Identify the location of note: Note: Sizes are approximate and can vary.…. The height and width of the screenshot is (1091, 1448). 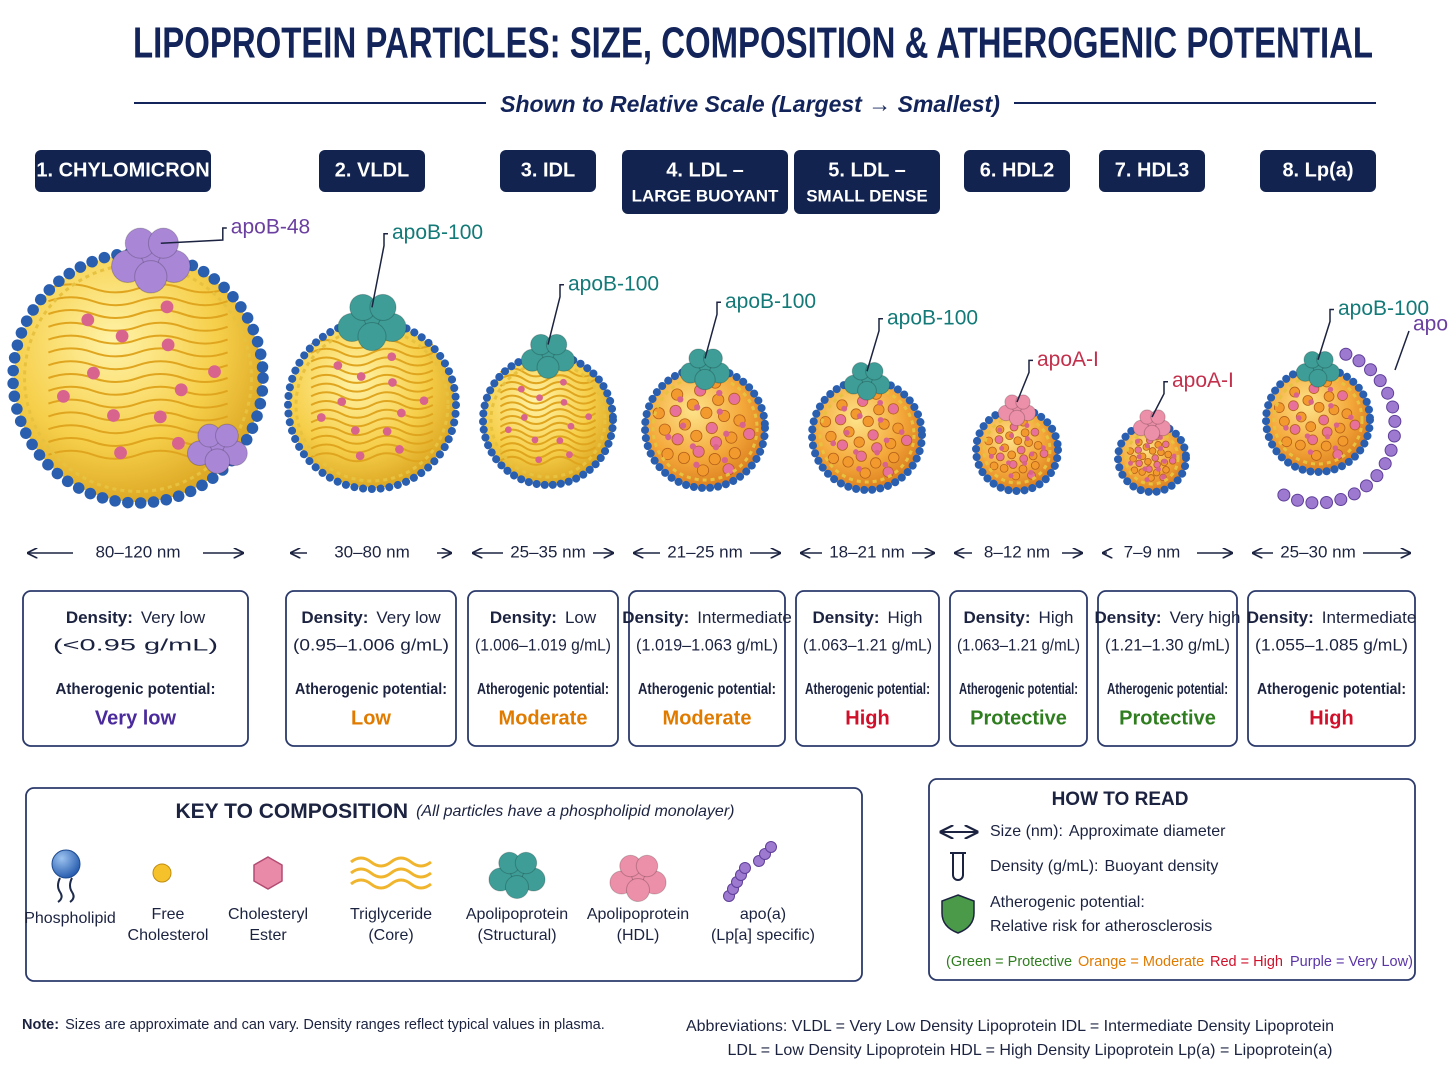
(313, 1025).